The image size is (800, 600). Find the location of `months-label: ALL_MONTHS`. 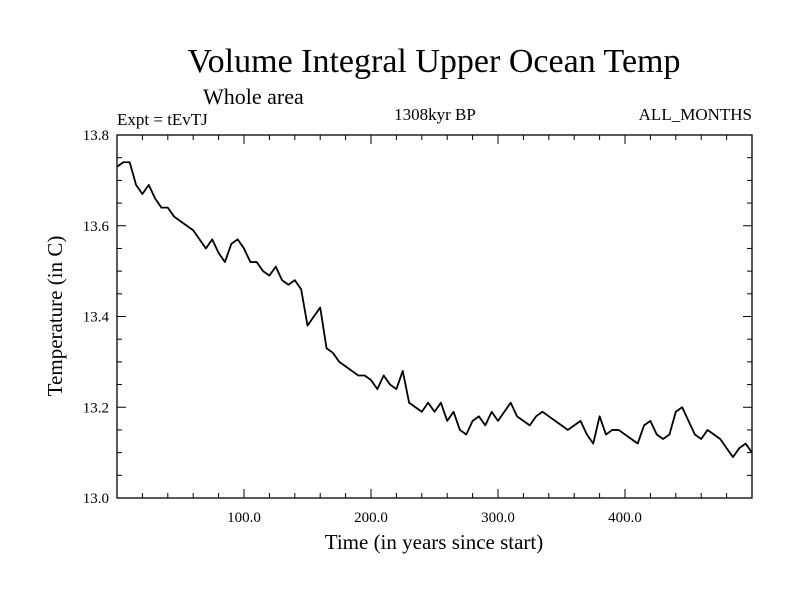

months-label: ALL_MONTHS is located at coordinates (695, 114).